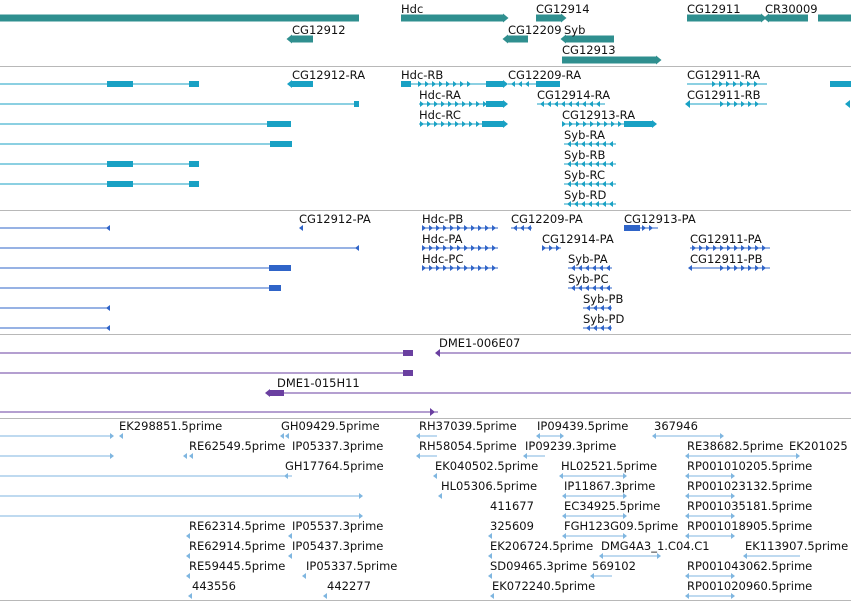 This screenshot has height=602, width=851. Describe the element at coordinates (724, 75) in the screenshot. I see `transcript-label: CG12911-RA` at that location.